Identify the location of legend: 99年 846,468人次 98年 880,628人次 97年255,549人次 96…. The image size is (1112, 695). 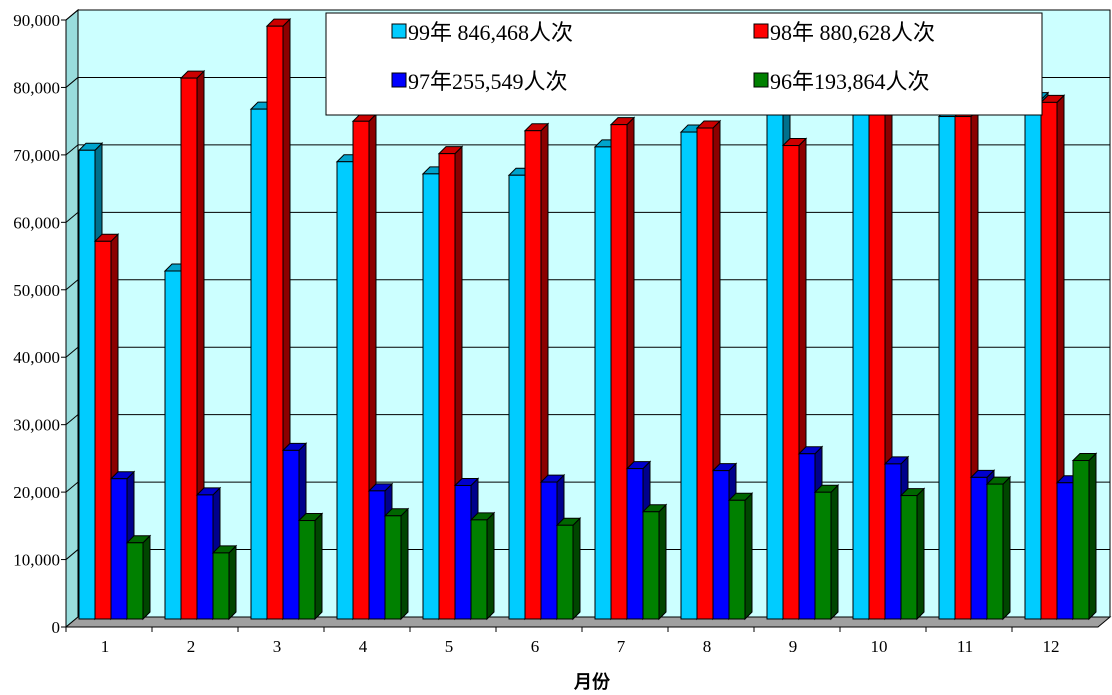
(684, 64).